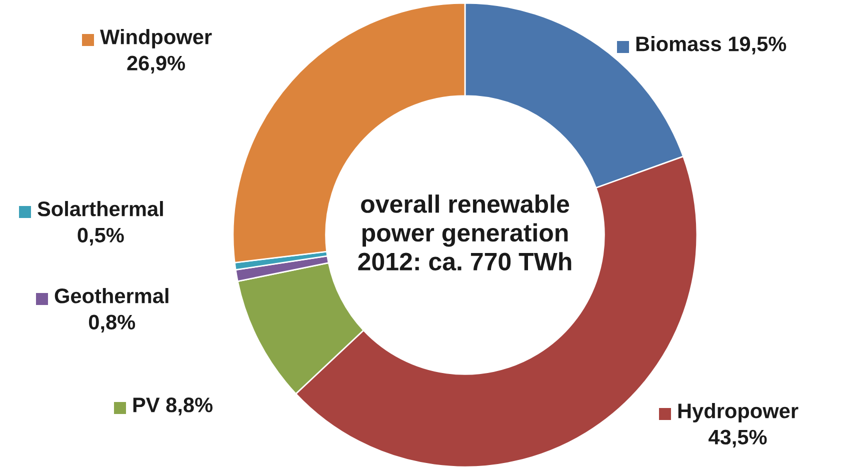 This screenshot has width=844, height=472. What do you see at coordinates (156, 38) in the screenshot?
I see `legend-label: Windpower` at bounding box center [156, 38].